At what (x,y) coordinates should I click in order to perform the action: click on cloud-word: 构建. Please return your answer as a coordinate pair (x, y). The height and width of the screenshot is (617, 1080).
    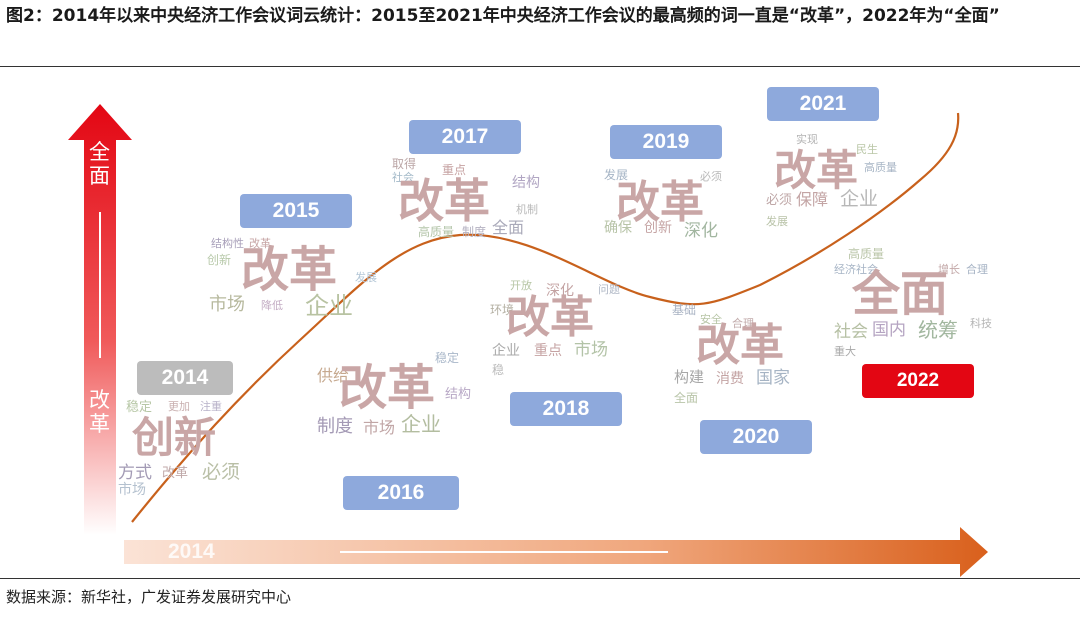
    Looking at the image, I should click on (689, 377).